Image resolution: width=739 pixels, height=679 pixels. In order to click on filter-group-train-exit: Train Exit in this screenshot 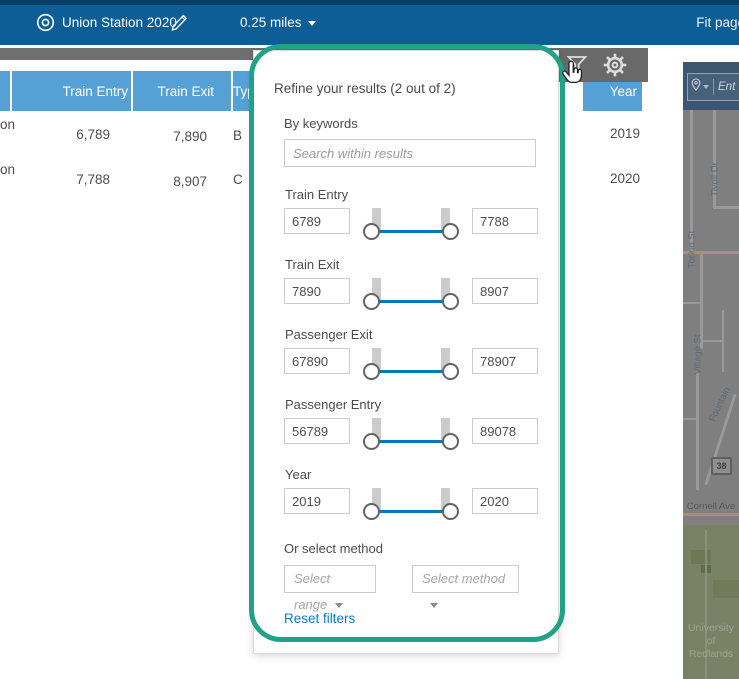, I will do `click(411, 288)`.